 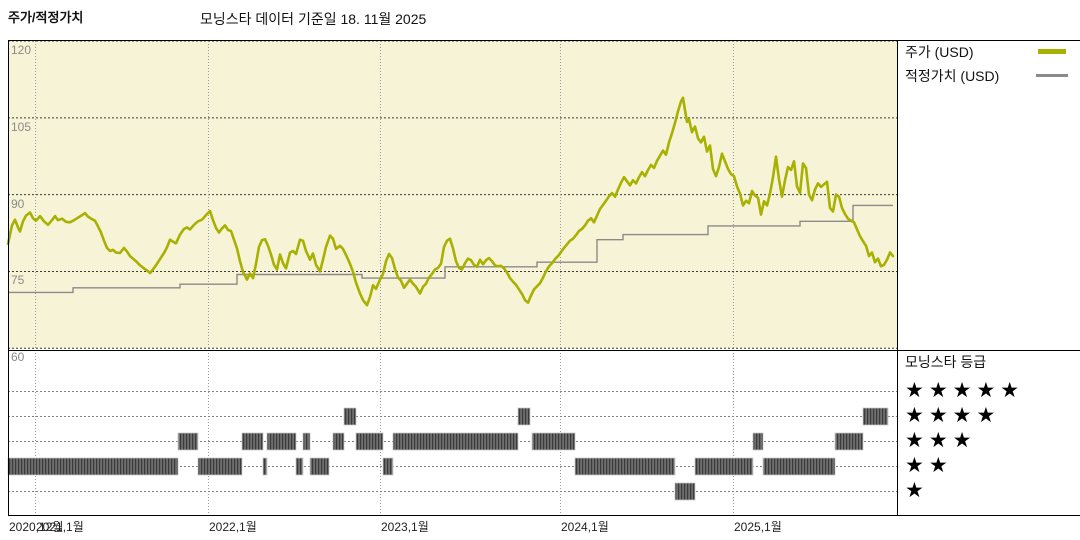 What do you see at coordinates (313, 19) in the screenshot?
I see `chart-as-of-subtitle: 모닝스타 데이터 기준일 18. 11월 2025` at bounding box center [313, 19].